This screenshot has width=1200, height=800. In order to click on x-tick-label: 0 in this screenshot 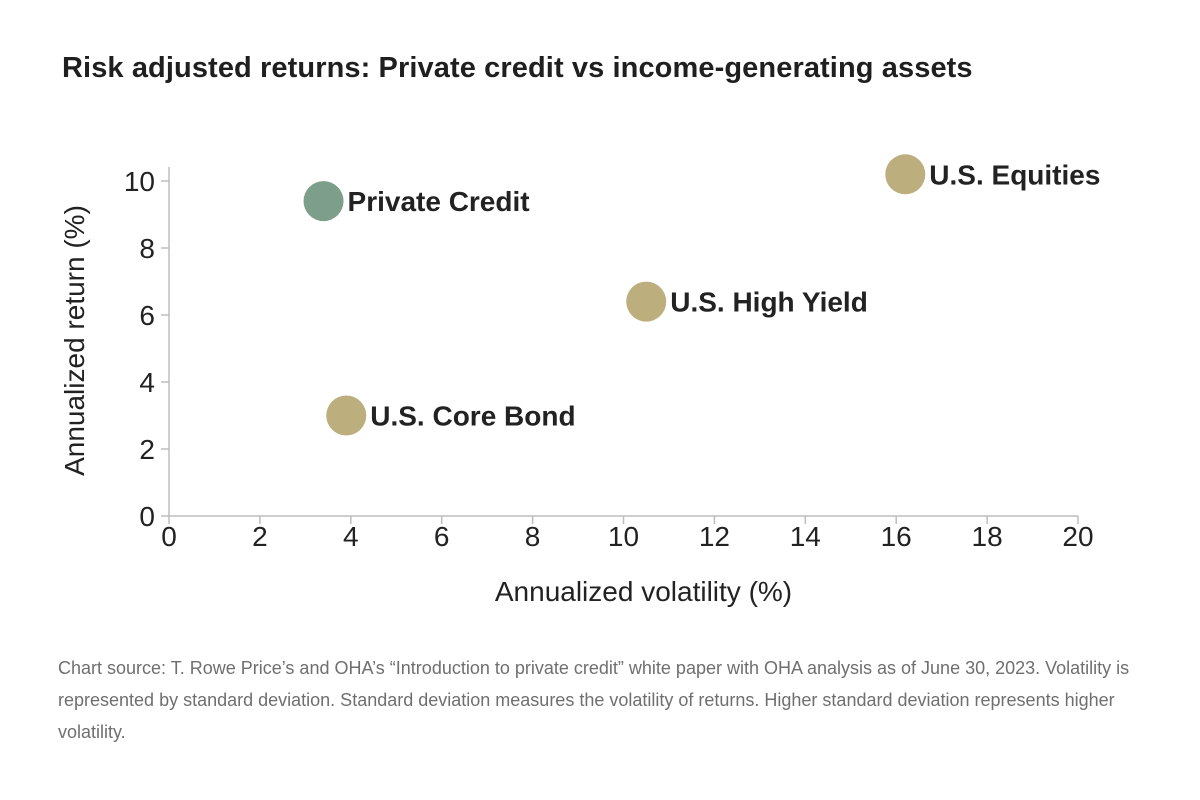, I will do `click(169, 536)`.